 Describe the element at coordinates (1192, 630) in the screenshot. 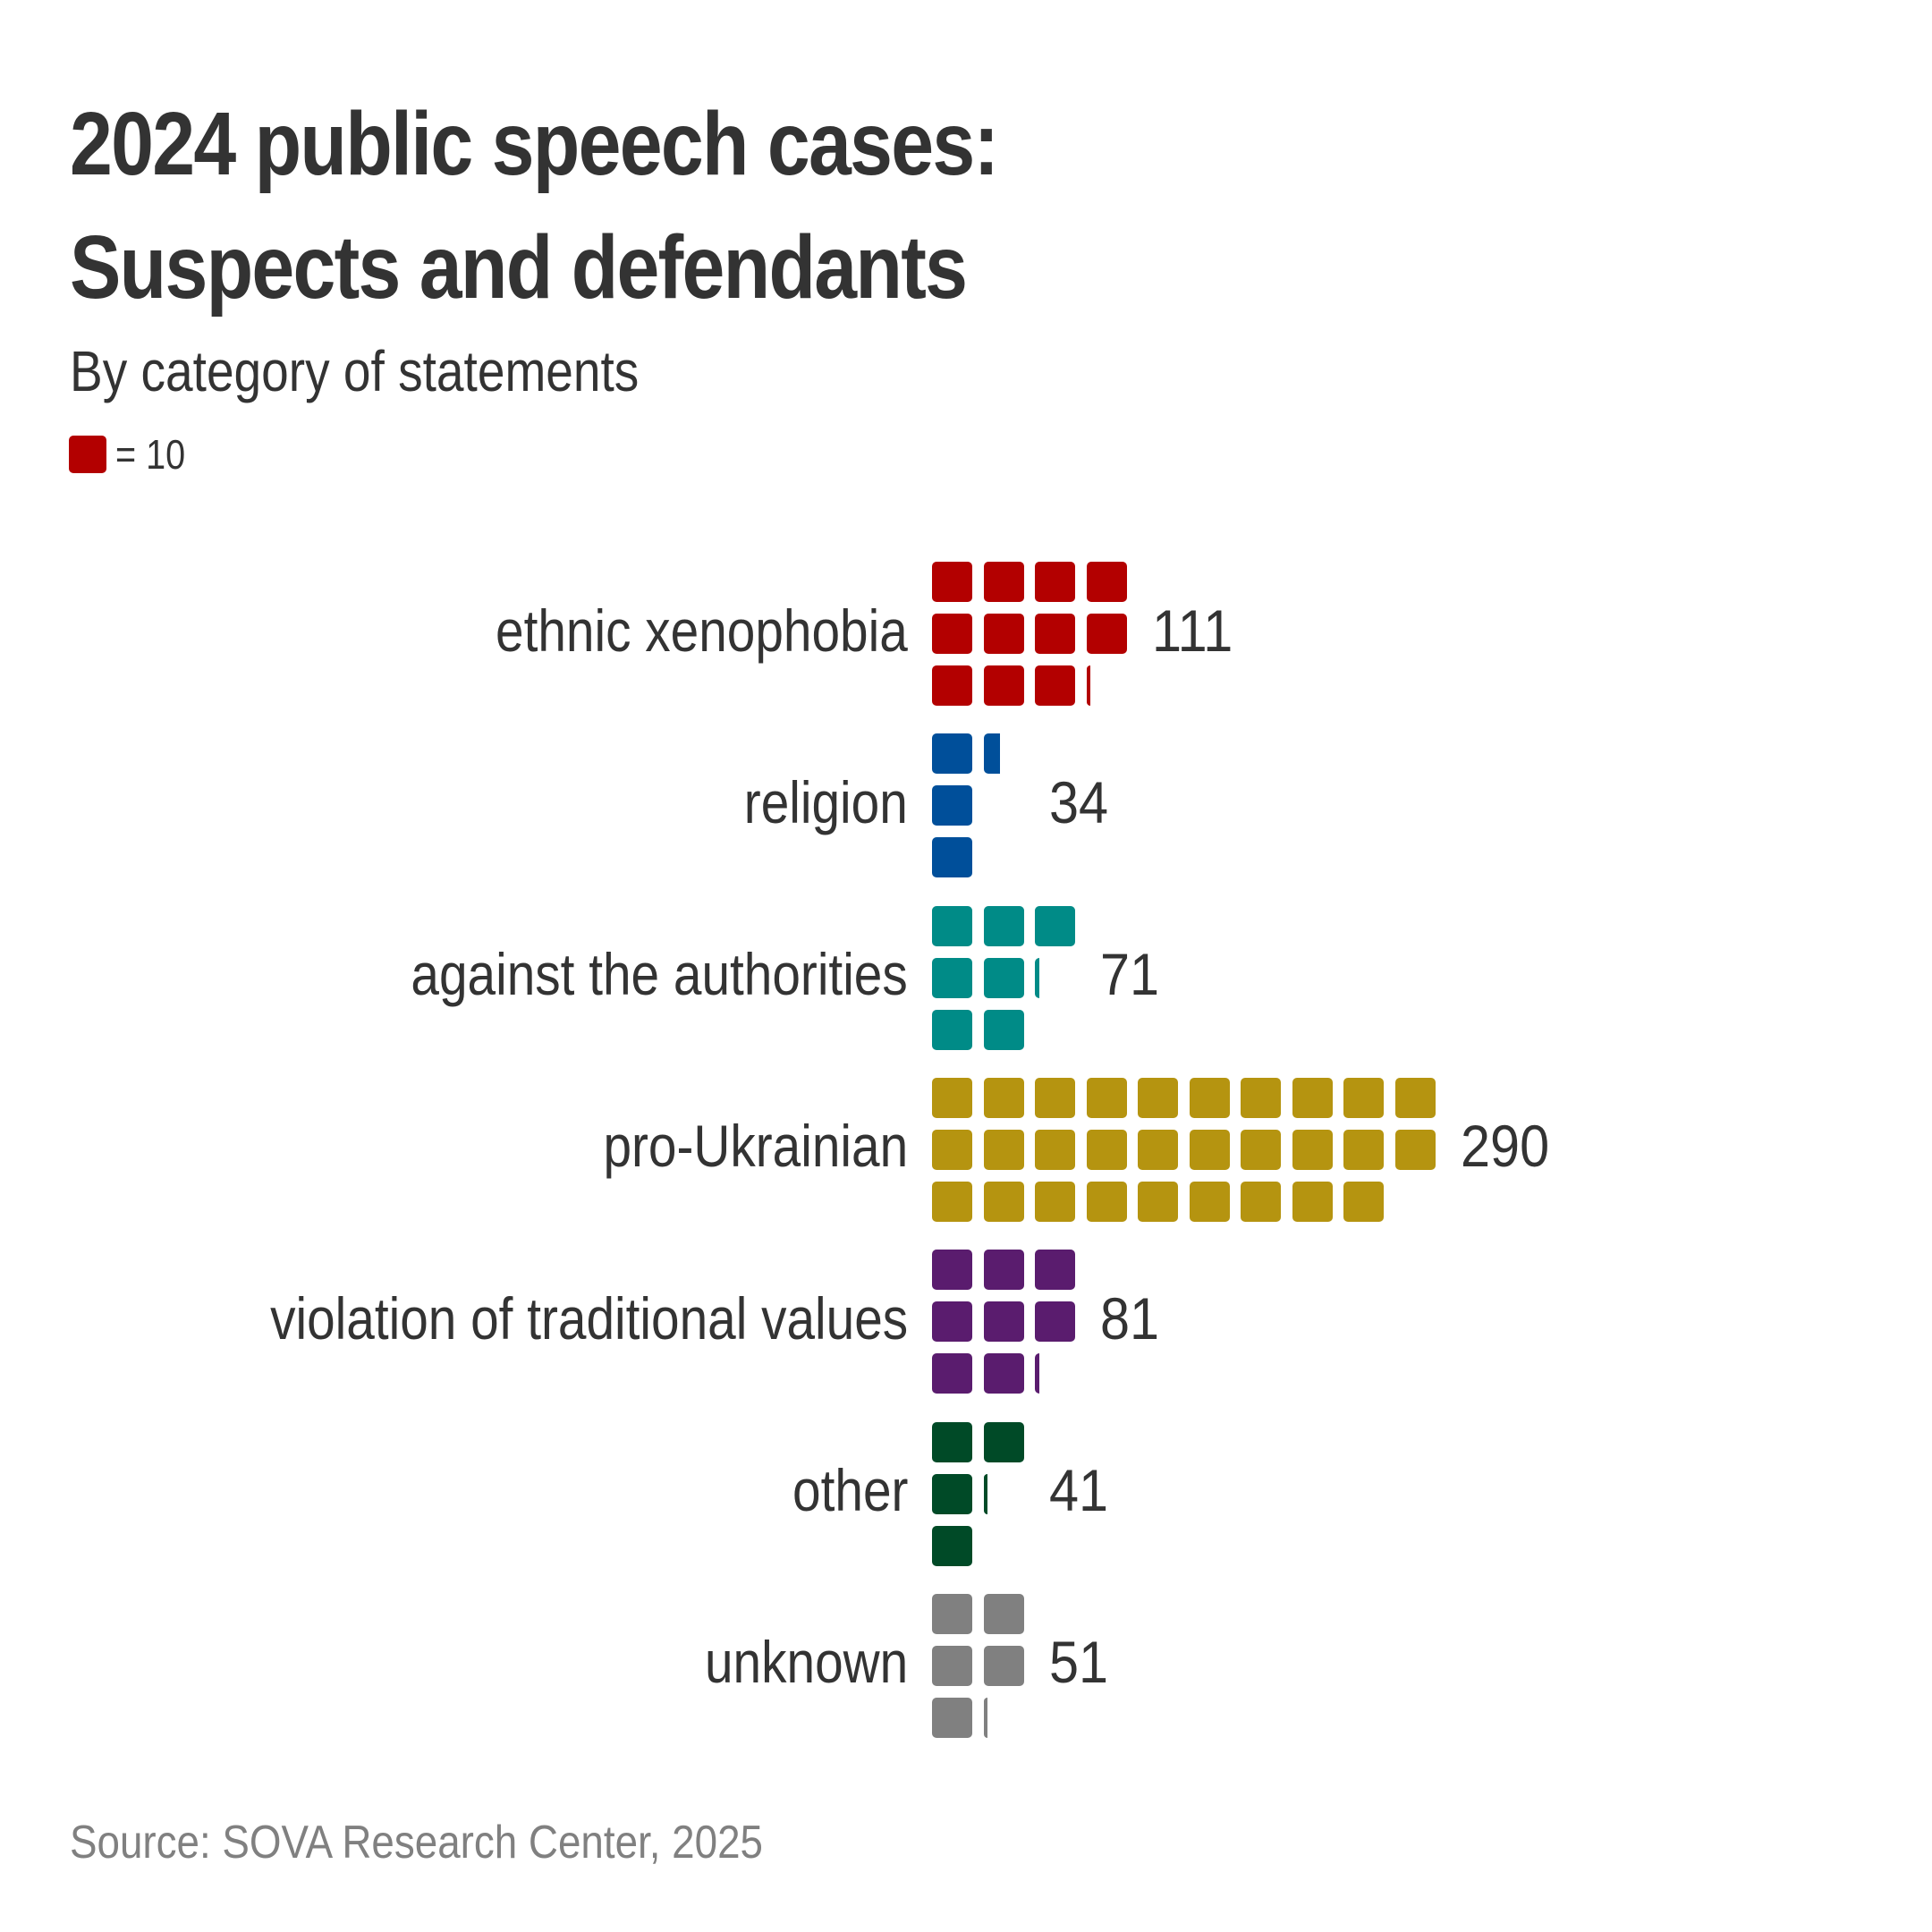

I see `value-label: 111` at that location.